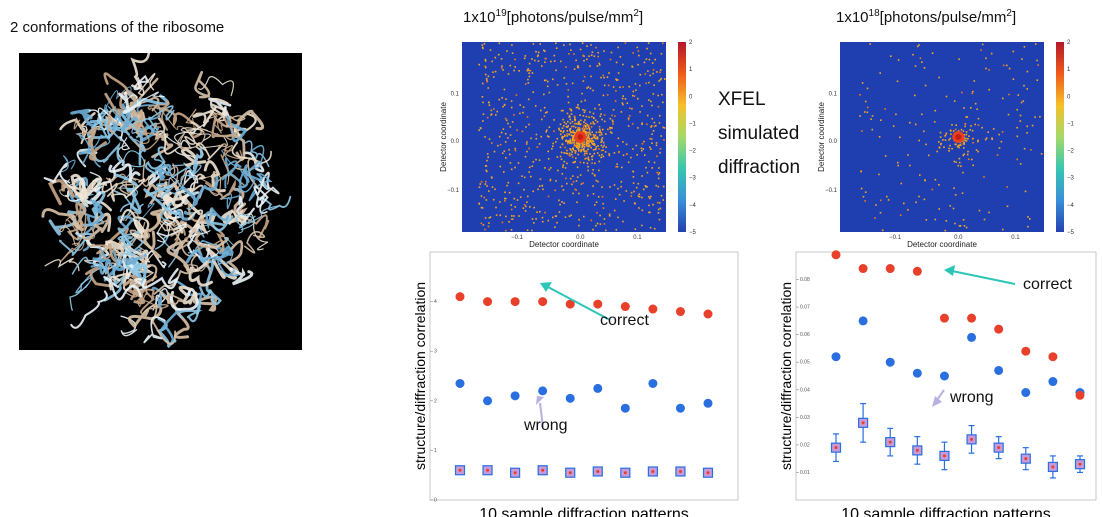 Image resolution: width=1102 pixels, height=517 pixels. What do you see at coordinates (917, 271) in the screenshot?
I see `correct-point` at bounding box center [917, 271].